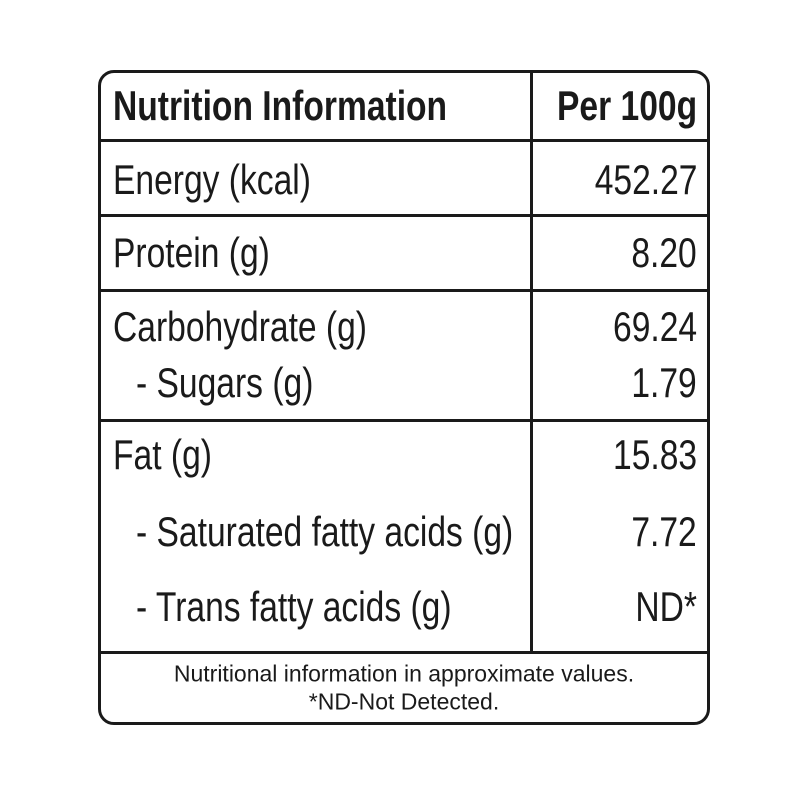  Describe the element at coordinates (404, 701) in the screenshot. I see `footnote: *ND-Not Detected.` at that location.